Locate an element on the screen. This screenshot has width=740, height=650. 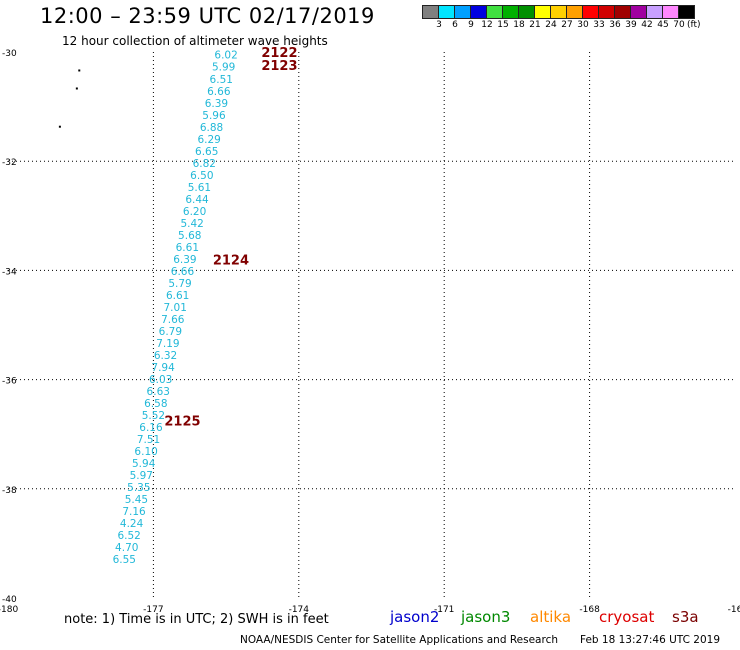
legend-label: 18 is located at coordinates (519, 25).